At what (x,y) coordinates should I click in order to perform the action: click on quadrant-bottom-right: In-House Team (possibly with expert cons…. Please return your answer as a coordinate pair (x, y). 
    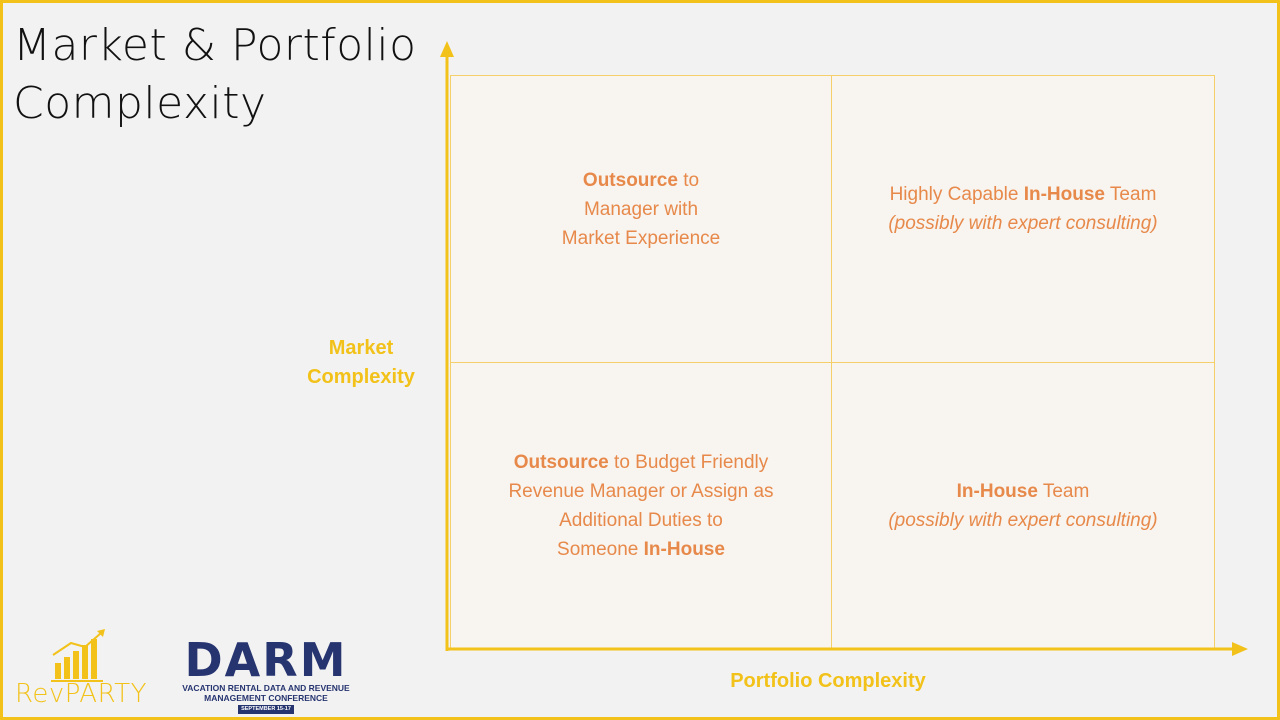
    Looking at the image, I should click on (1023, 505).